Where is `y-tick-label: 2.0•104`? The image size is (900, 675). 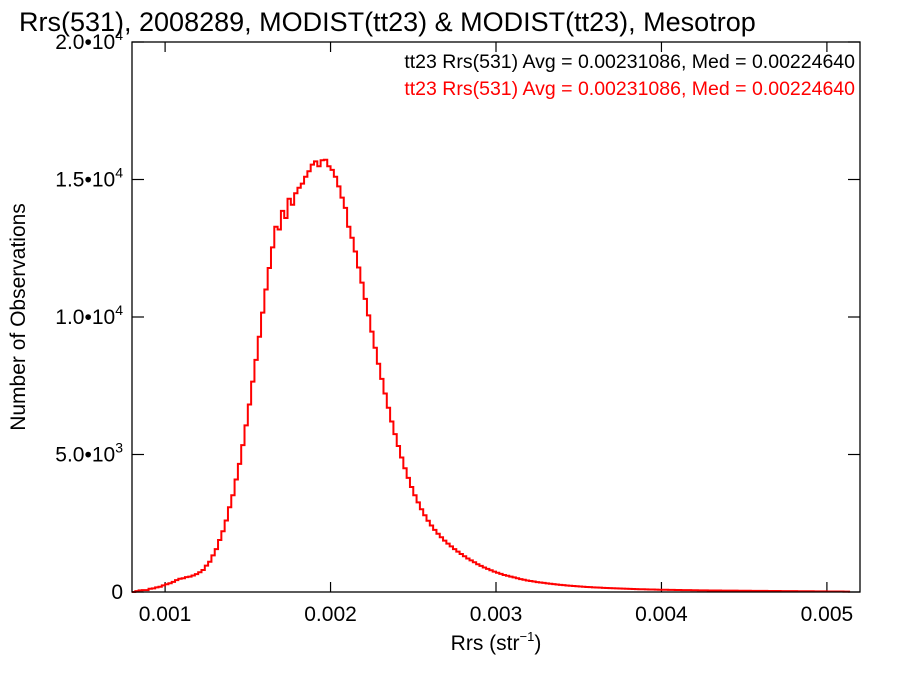 y-tick-label: 2.0•104 is located at coordinates (89, 40).